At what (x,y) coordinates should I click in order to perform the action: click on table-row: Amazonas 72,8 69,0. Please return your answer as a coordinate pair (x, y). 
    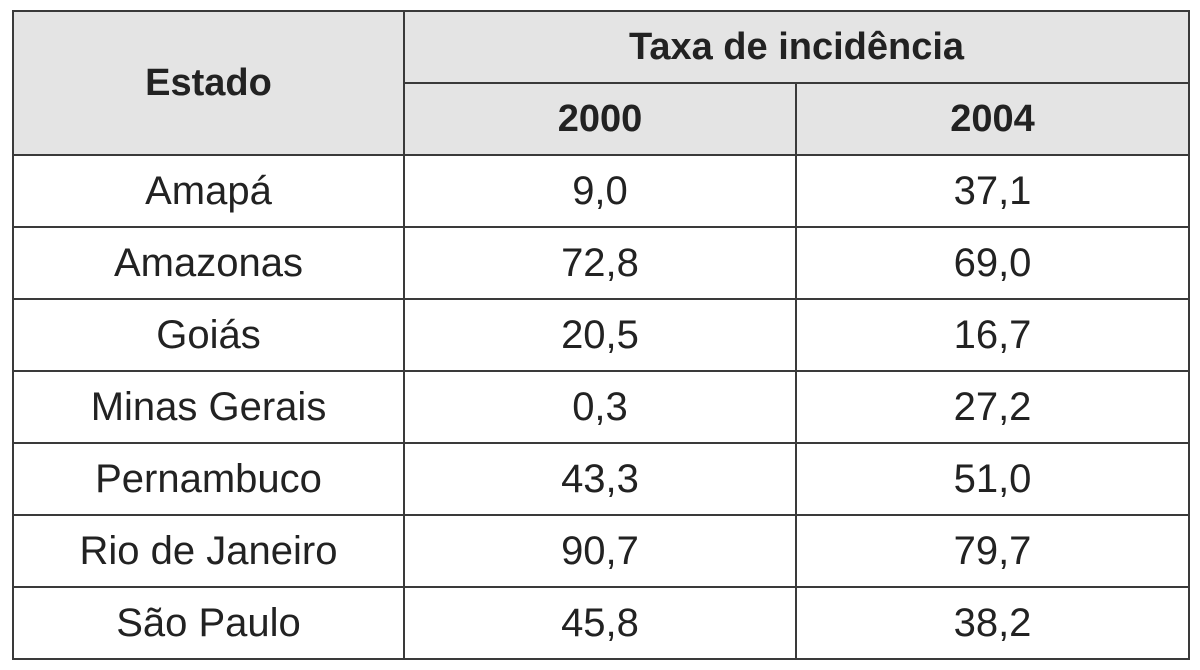
    Looking at the image, I should click on (601, 263).